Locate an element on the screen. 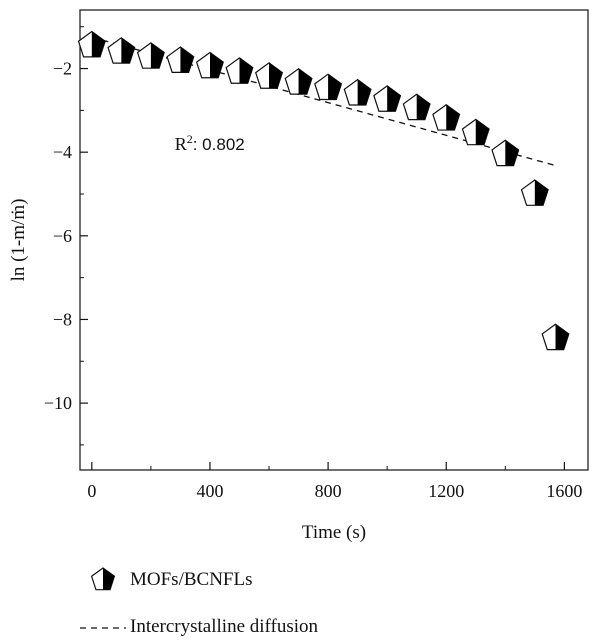 Image resolution: width=600 pixels, height=642 pixels. y-tick-label: −10 is located at coordinates (58, 403).